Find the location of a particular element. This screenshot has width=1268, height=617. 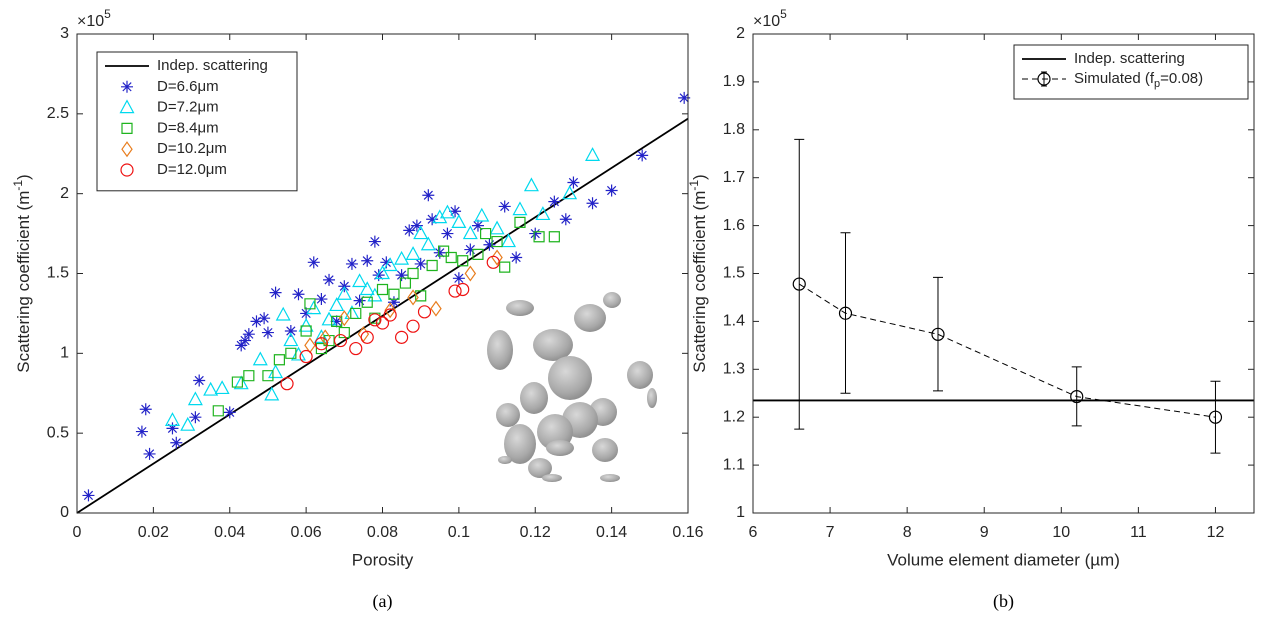

x-axis-label: Volume element diameter (µm) is located at coordinates (1003, 559).